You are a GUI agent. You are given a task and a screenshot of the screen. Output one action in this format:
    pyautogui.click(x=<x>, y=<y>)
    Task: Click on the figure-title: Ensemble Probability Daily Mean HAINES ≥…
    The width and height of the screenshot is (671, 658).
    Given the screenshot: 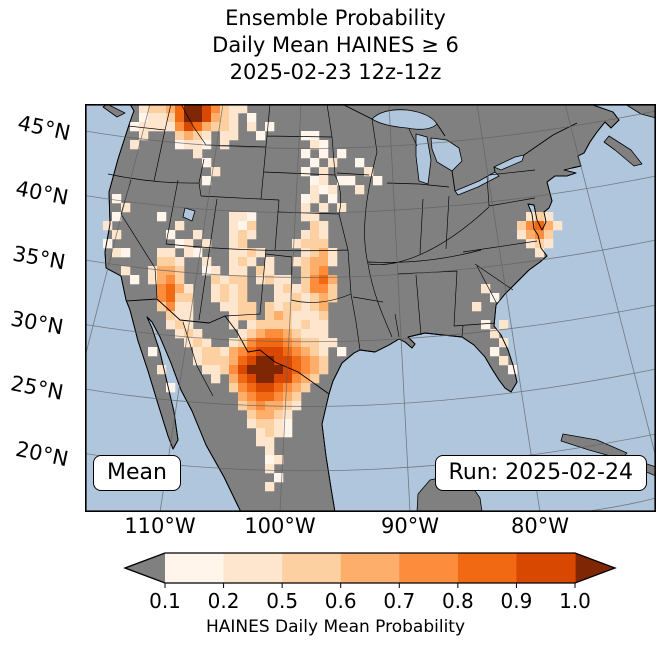 What is the action you would take?
    pyautogui.click(x=335, y=45)
    